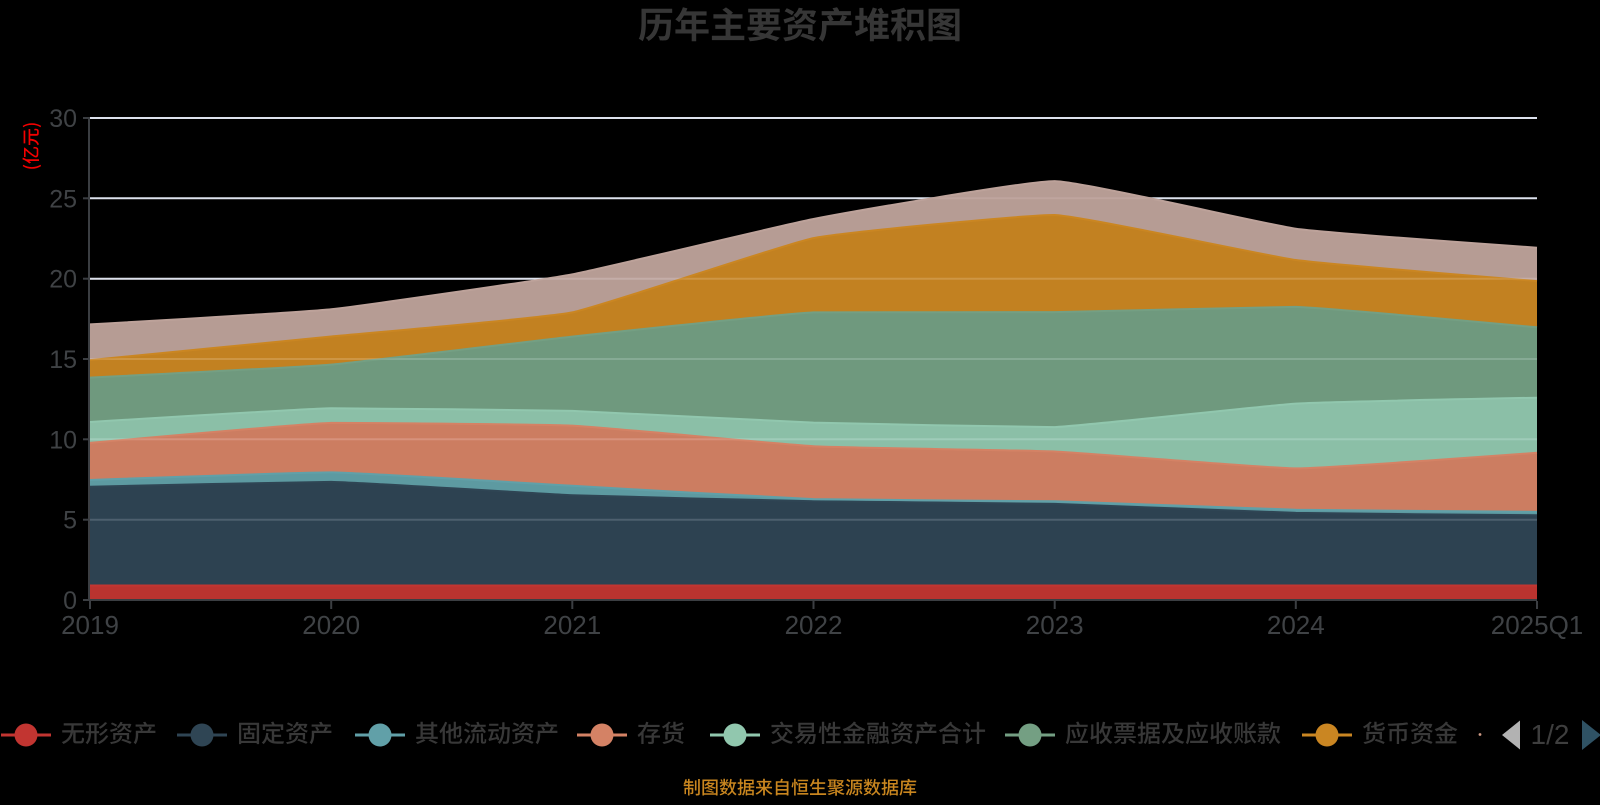  What do you see at coordinates (63, 119) in the screenshot?
I see `svg-text: 30` at bounding box center [63, 119].